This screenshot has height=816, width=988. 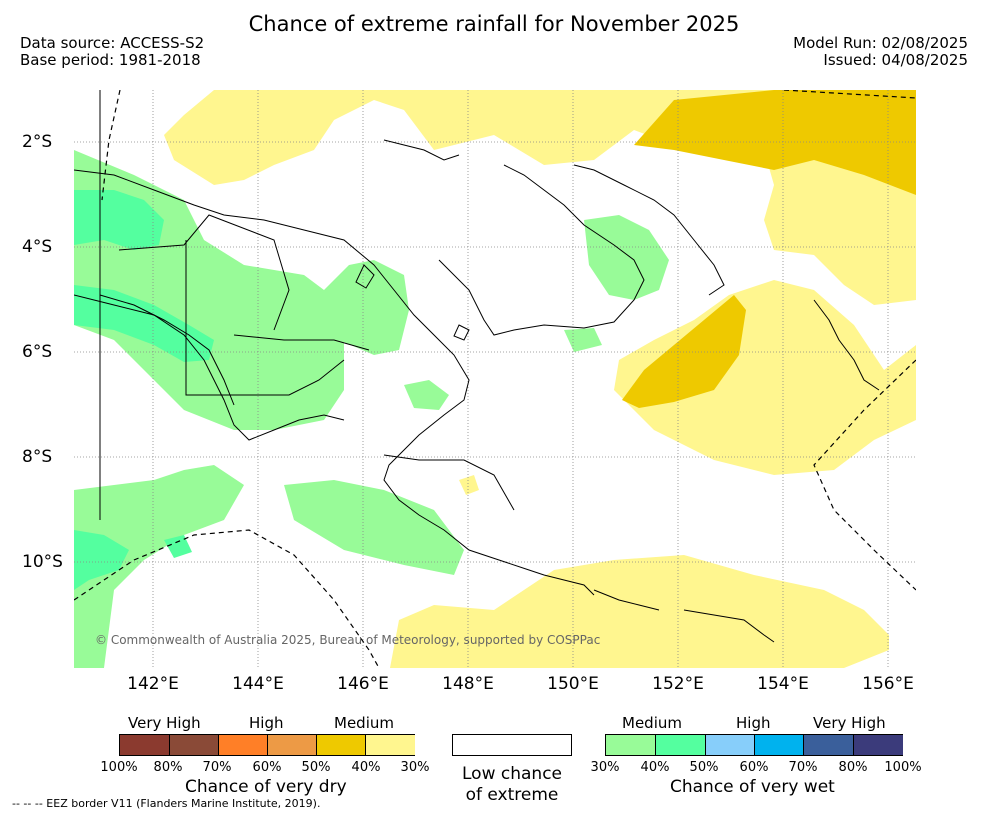 What do you see at coordinates (468, 684) in the screenshot?
I see `lon-label-148e: 148°E` at bounding box center [468, 684].